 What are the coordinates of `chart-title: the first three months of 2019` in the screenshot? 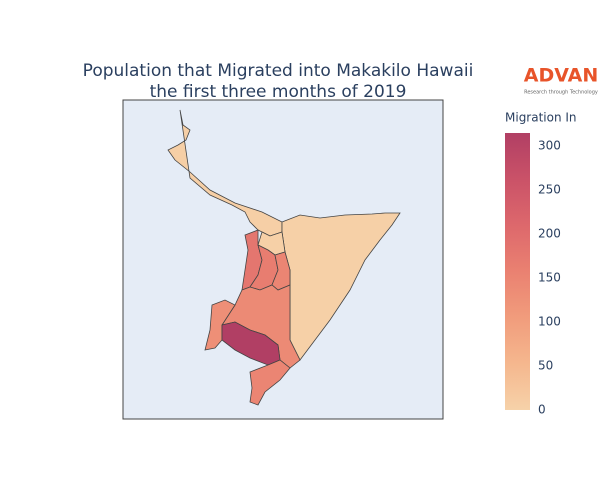 It's located at (278, 92).